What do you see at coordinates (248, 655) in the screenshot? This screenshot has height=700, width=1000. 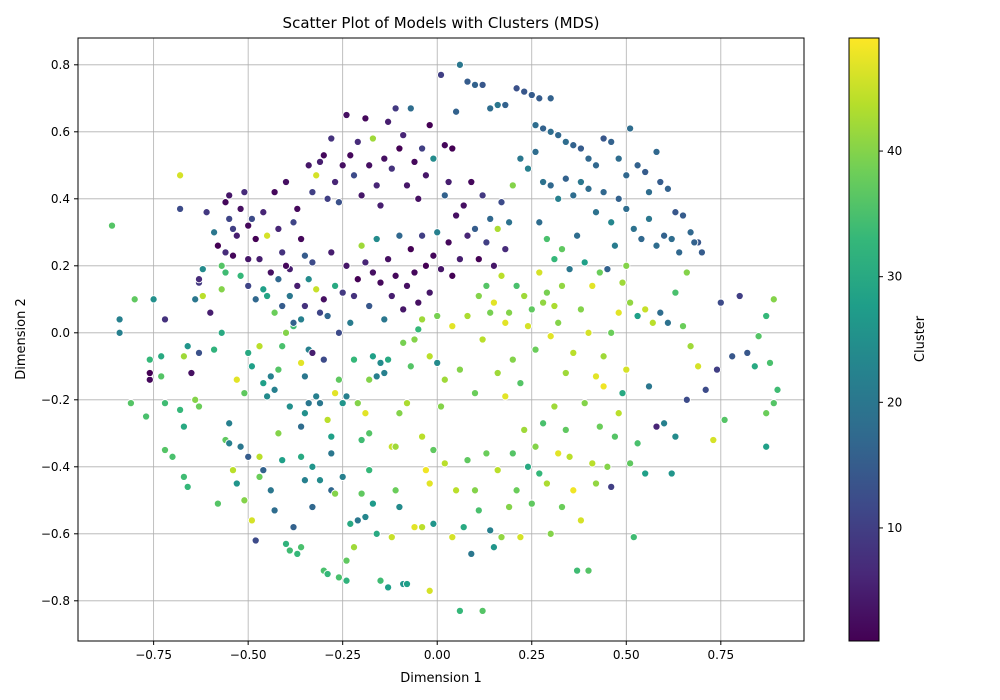 I see `x-tick-label: −0.50` at bounding box center [248, 655].